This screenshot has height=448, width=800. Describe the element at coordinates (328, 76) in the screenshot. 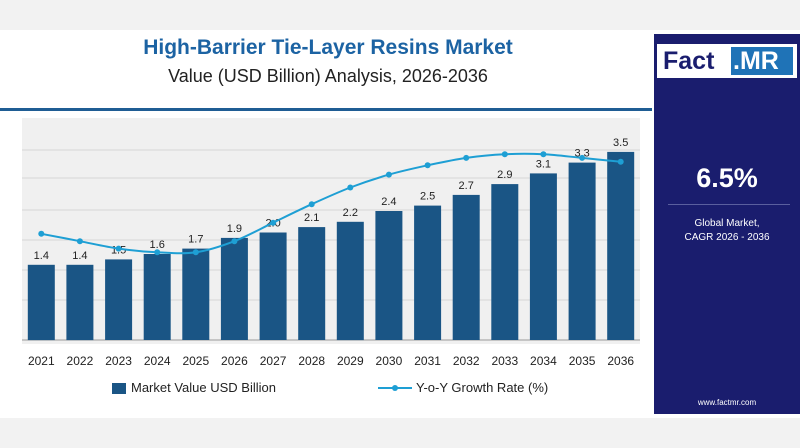

I see `chart-subtitle: Value (USD Billion) Analysis, 2026-2036` at that location.